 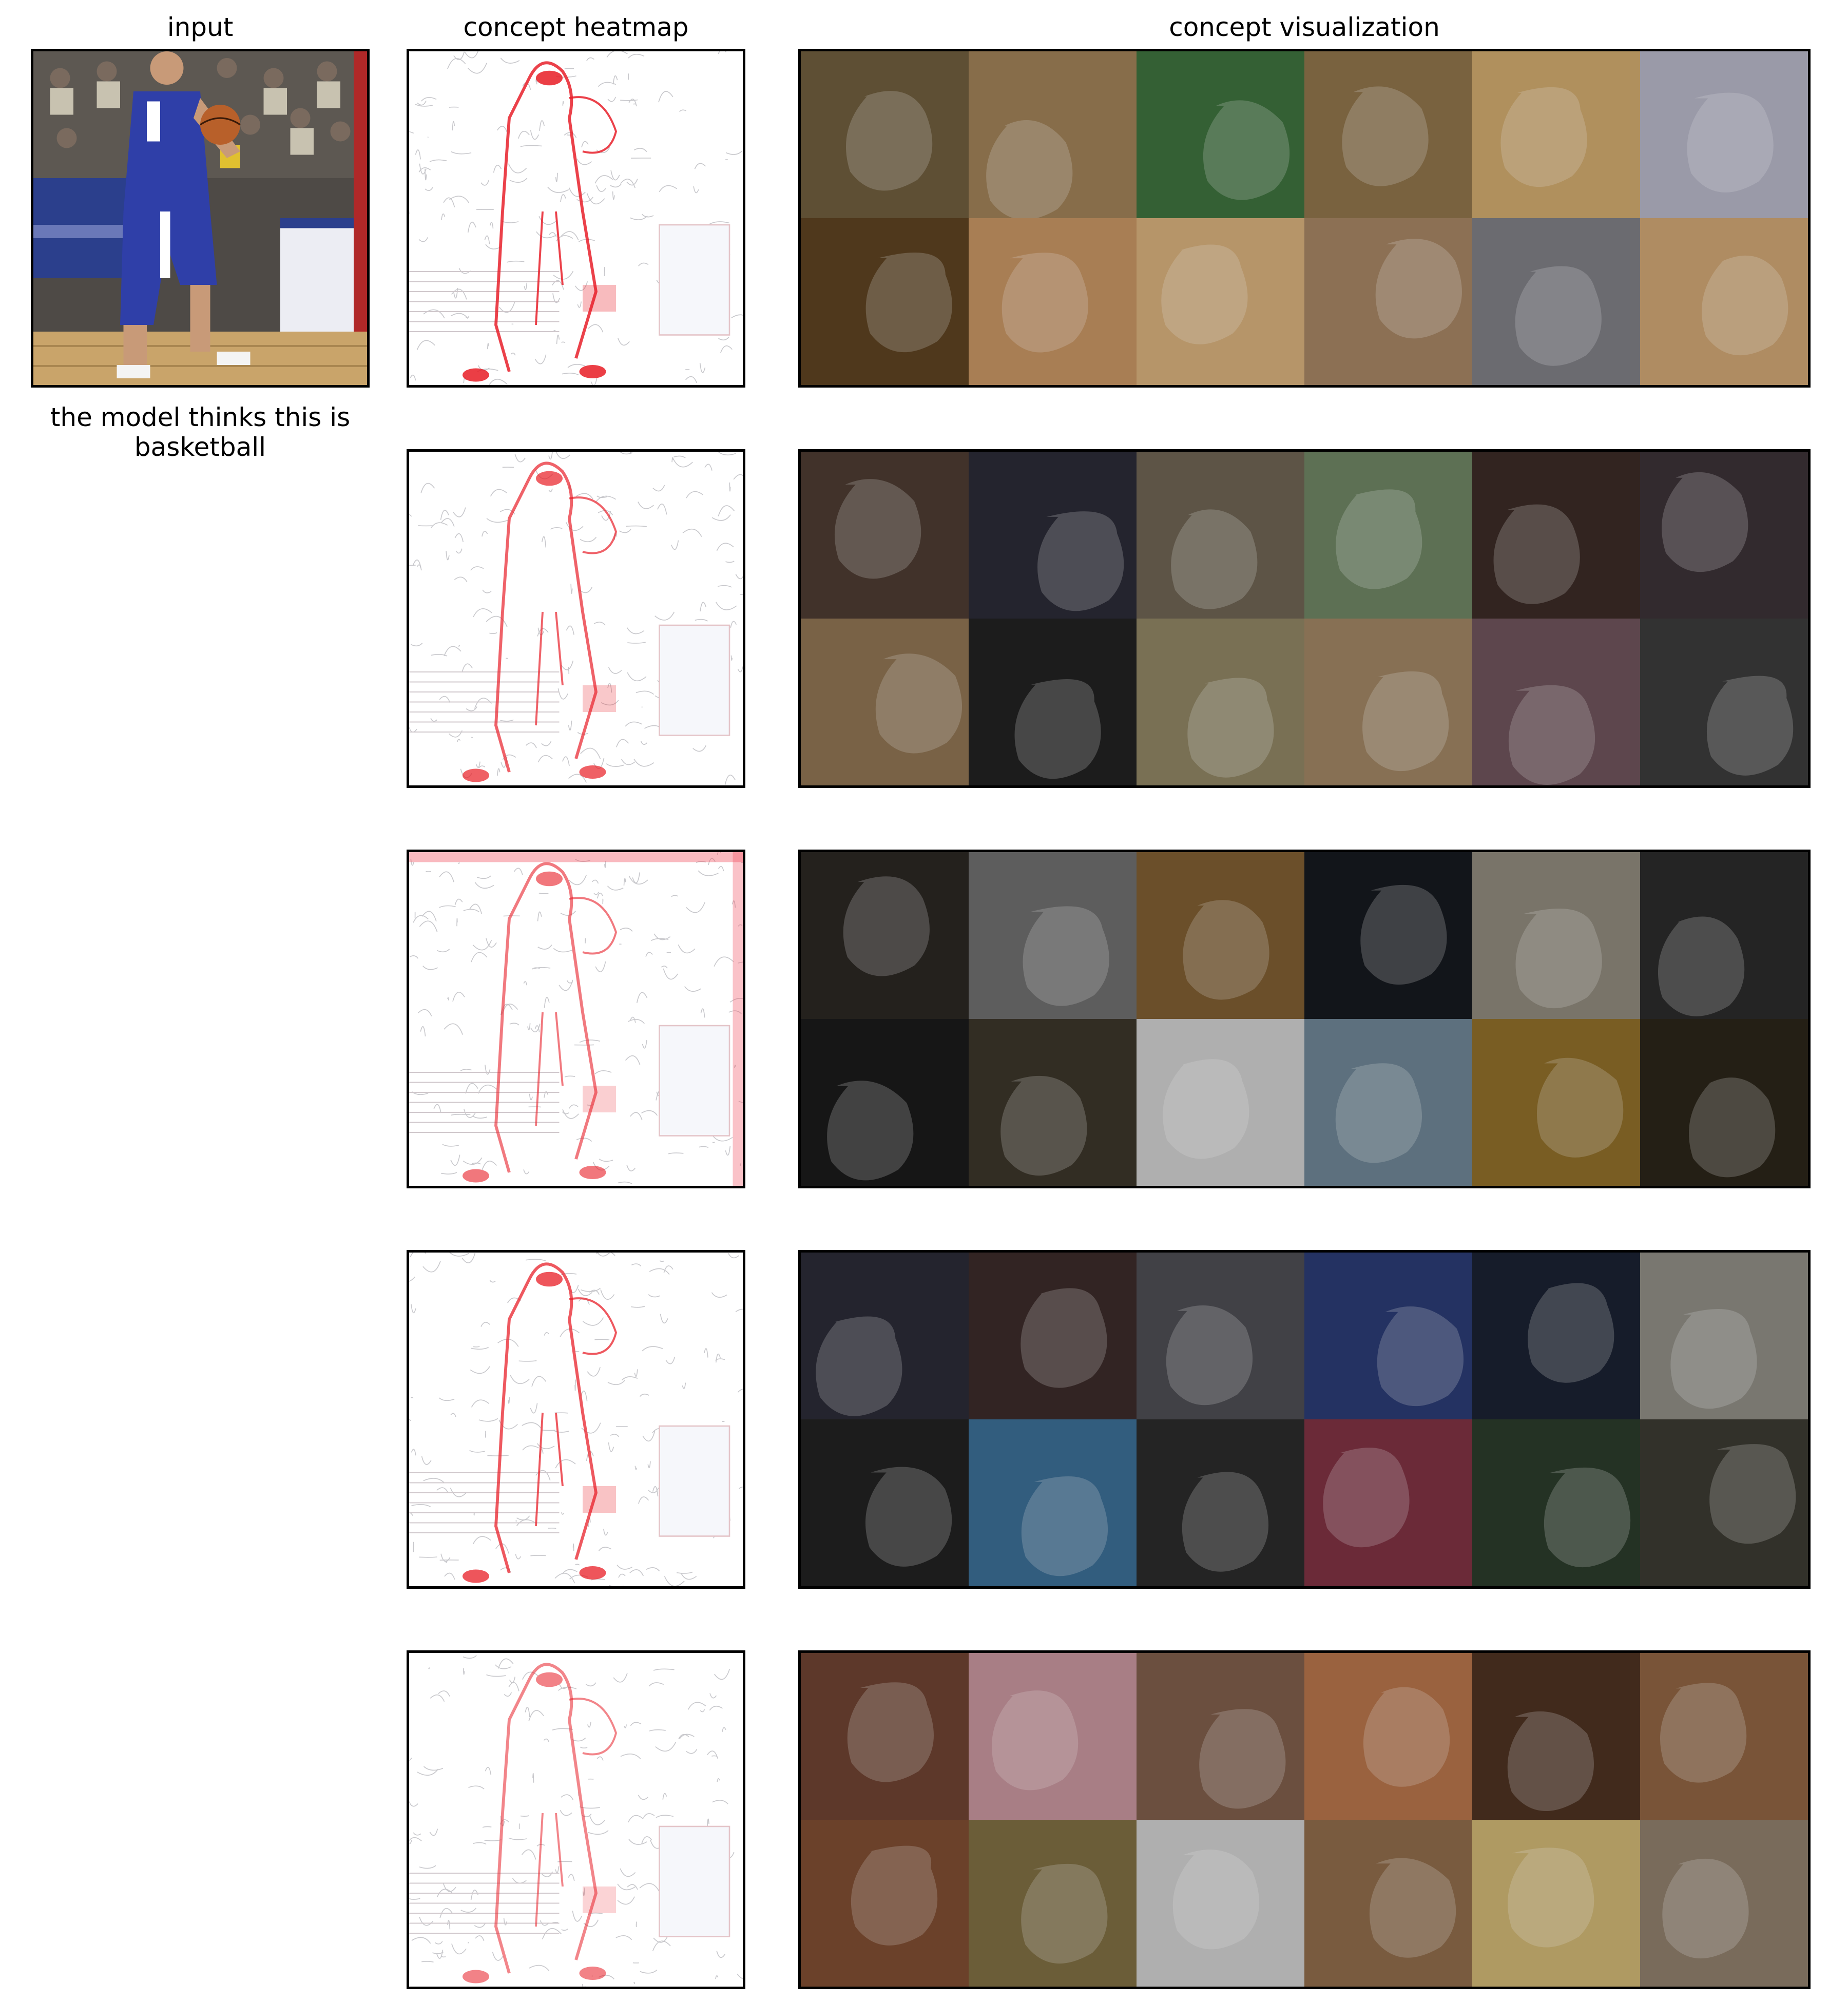 What do you see at coordinates (200, 417) in the screenshot?
I see `prediction-caption-line1: the model thinks this is` at bounding box center [200, 417].